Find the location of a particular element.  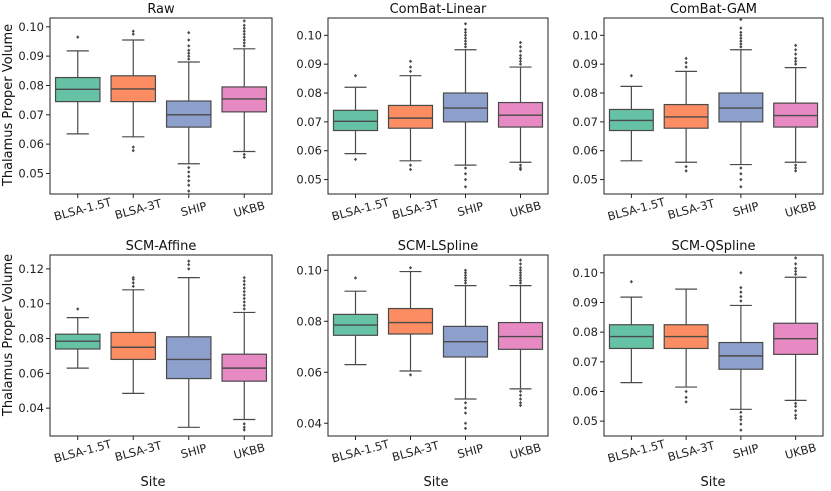

x-axis-label-col2: Site is located at coordinates (436, 482).